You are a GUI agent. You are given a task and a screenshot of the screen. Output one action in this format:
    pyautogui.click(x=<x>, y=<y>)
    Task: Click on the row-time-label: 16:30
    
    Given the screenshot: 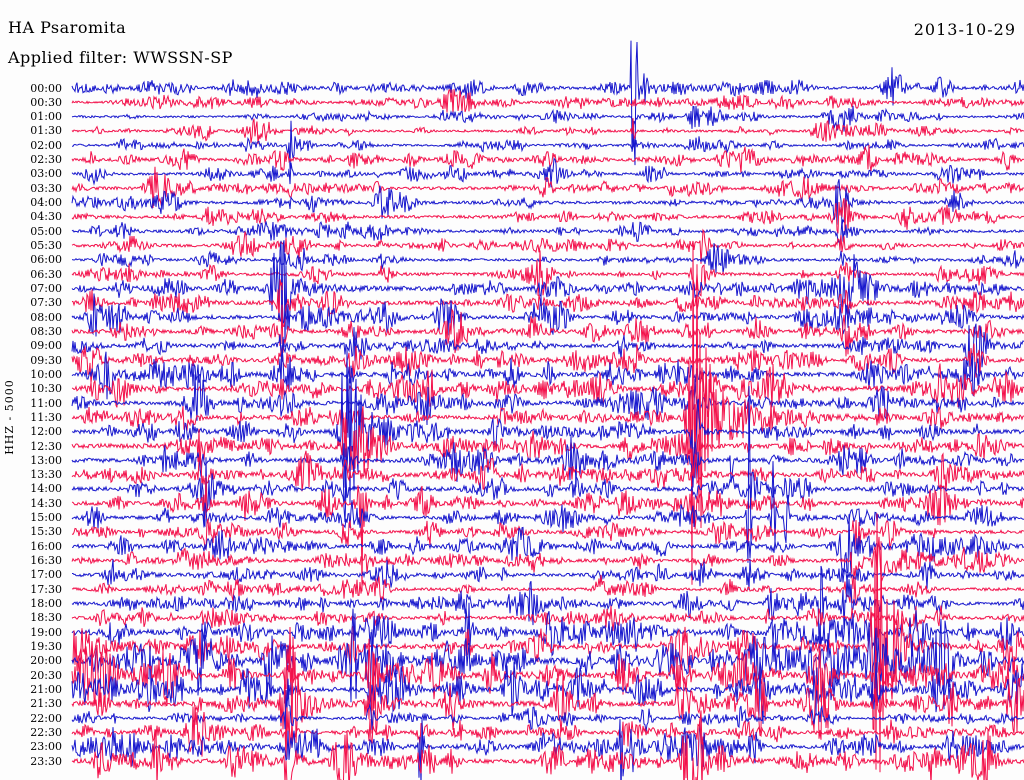 What is the action you would take?
    pyautogui.click(x=46, y=561)
    